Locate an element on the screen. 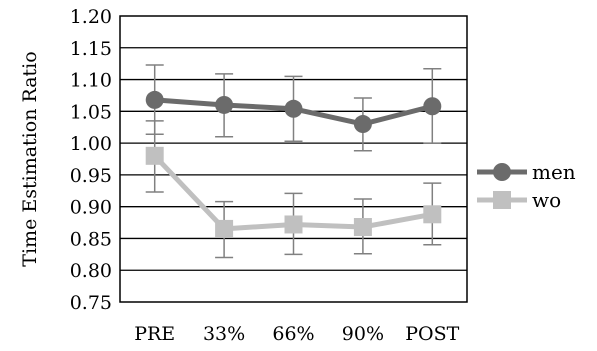  y-tick-label: 0.90 is located at coordinates (91, 208).